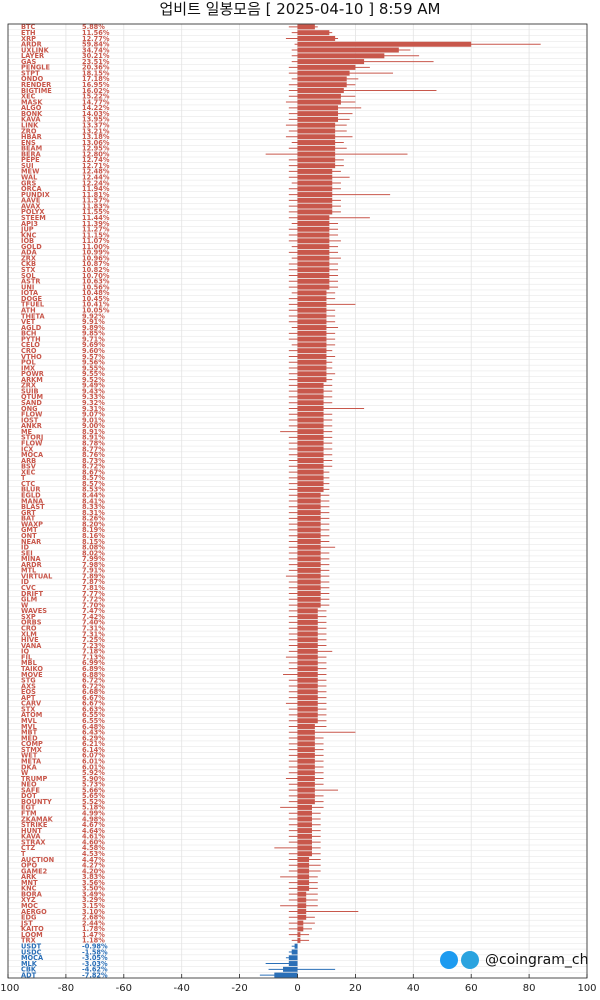 Image resolution: width=600 pixels, height=1000 pixels. Describe the element at coordinates (28, 686) in the screenshot. I see `row-symbol-label: AXS` at that location.